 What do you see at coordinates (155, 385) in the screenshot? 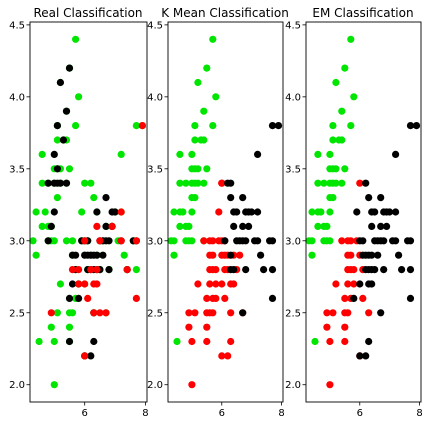
I see `y-tick-label: 2.0` at bounding box center [155, 385].